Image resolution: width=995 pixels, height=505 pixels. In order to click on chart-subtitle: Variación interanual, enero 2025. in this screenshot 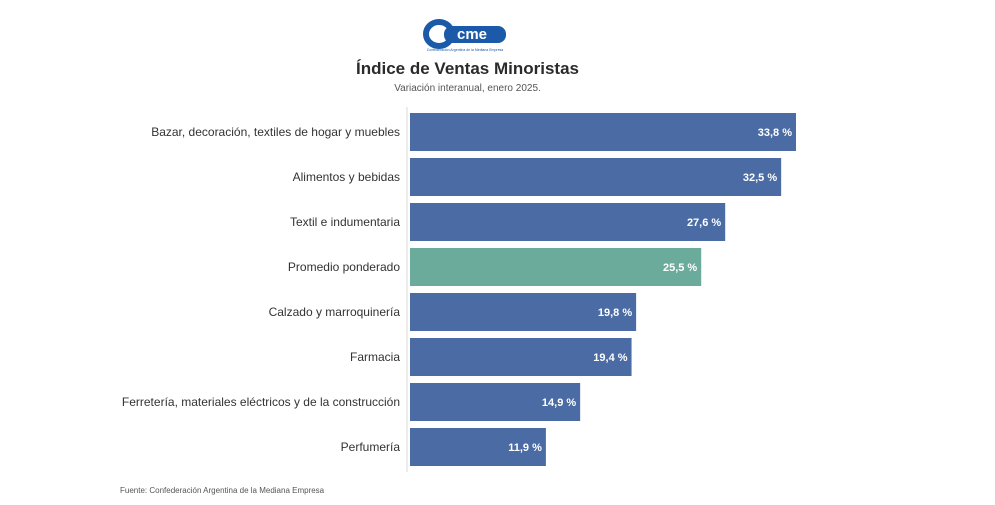, I will do `click(467, 88)`.